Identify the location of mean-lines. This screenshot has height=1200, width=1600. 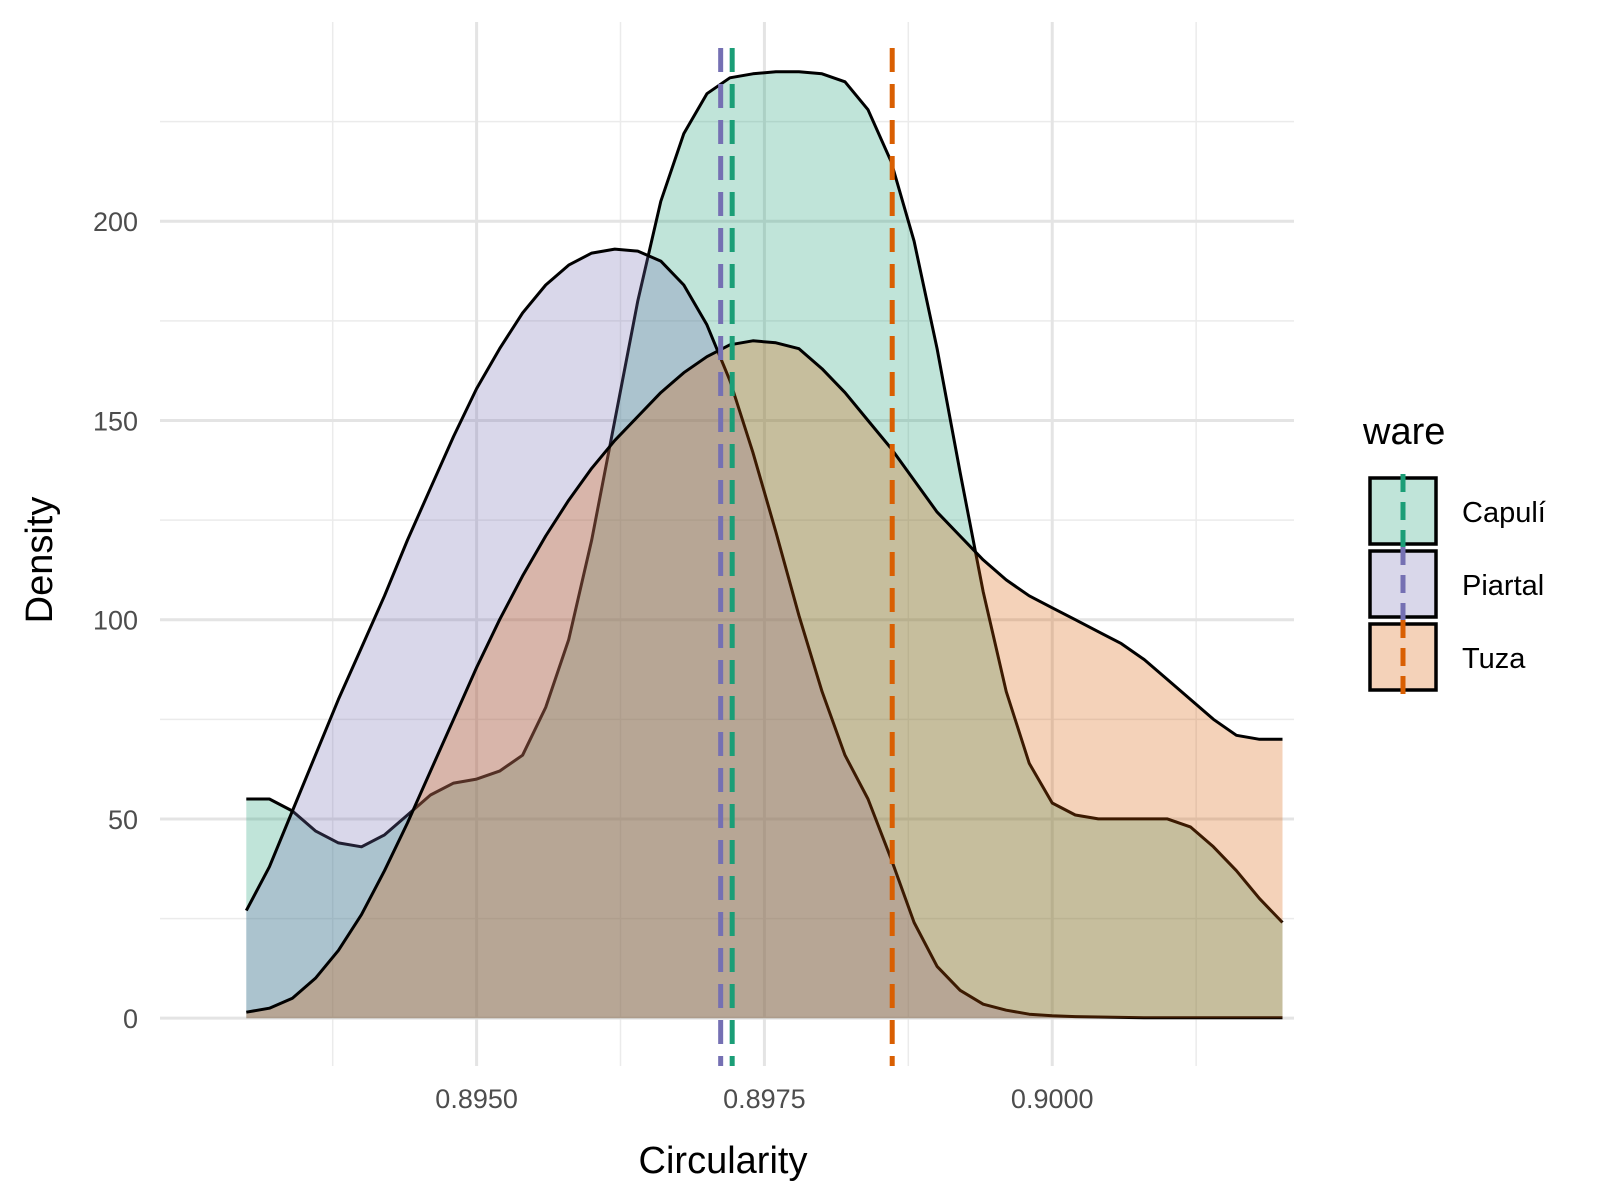
(806, 557).